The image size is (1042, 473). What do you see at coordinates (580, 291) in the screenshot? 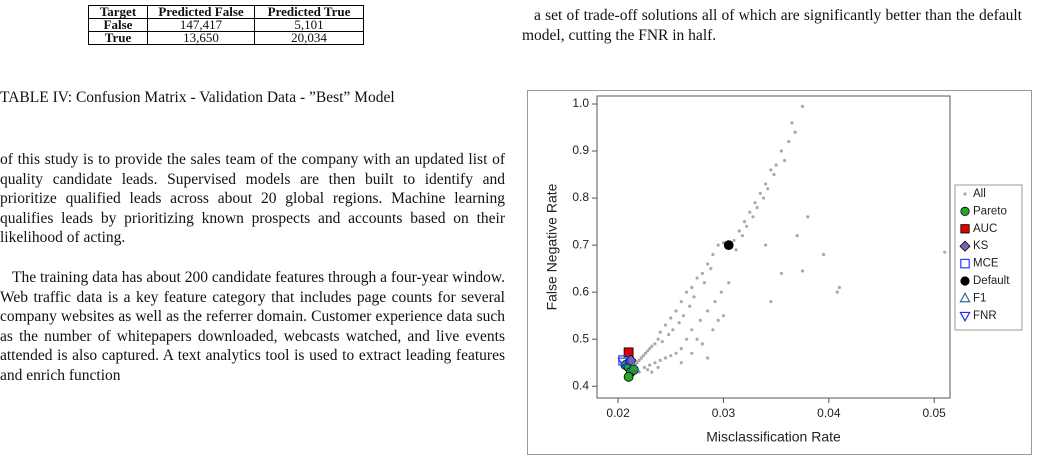
I see `y-tick-label: 0.6` at bounding box center [580, 291].